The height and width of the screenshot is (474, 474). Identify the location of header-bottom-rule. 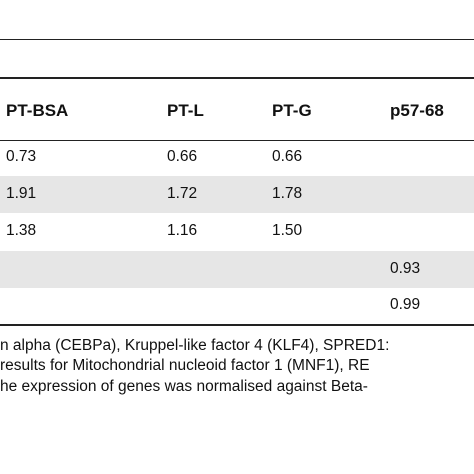
(237, 140).